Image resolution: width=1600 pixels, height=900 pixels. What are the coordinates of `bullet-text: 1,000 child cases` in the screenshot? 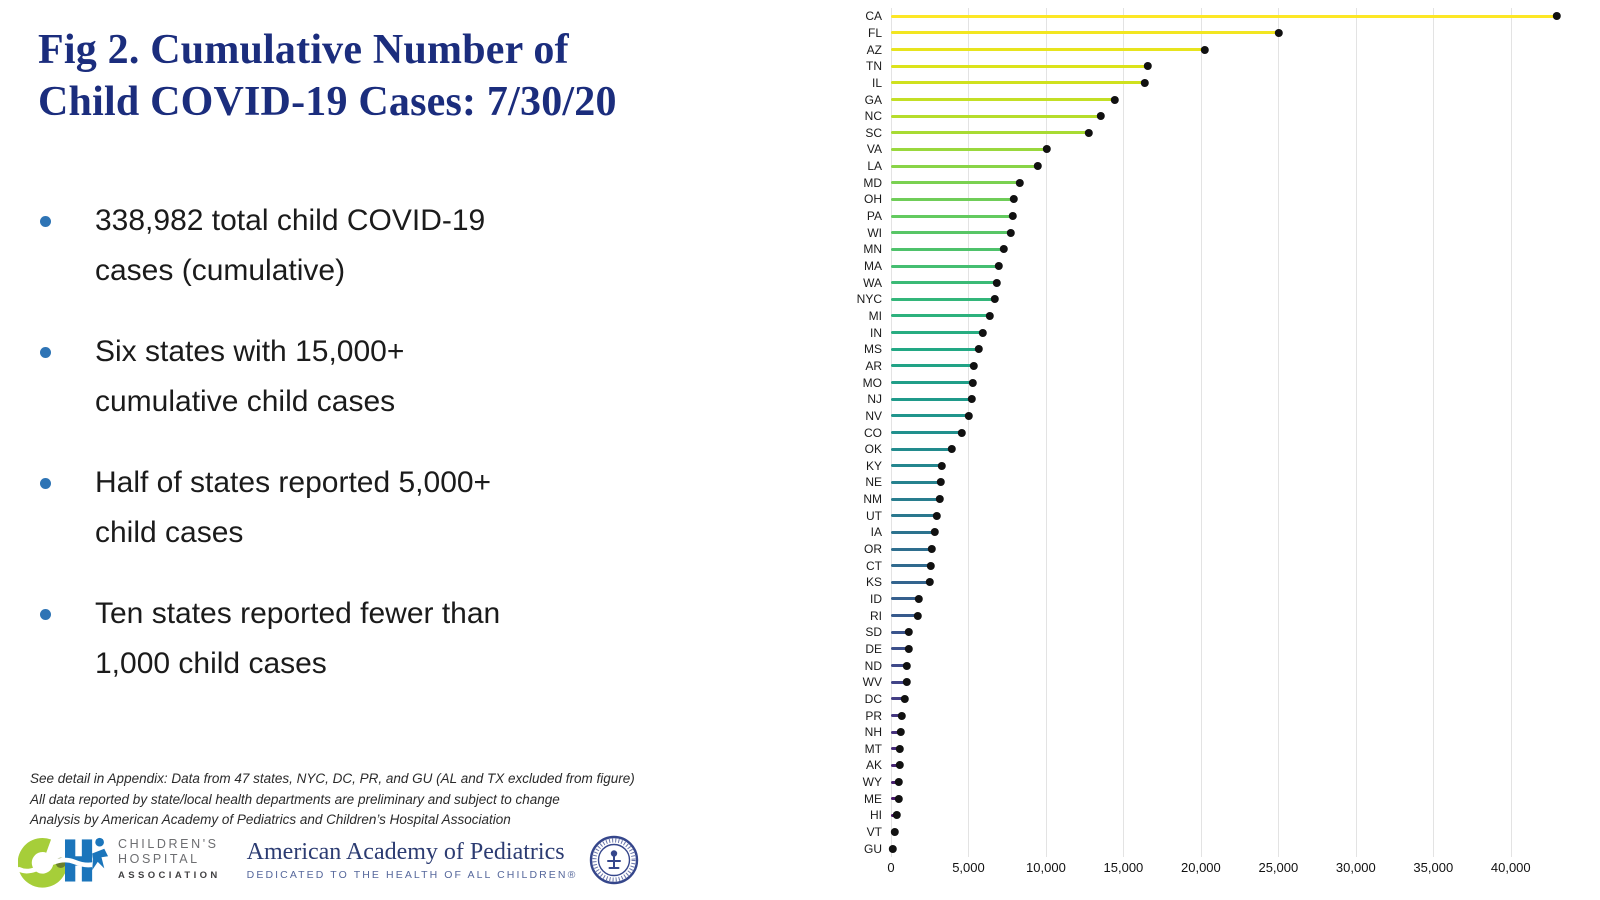 It's located at (211, 663).